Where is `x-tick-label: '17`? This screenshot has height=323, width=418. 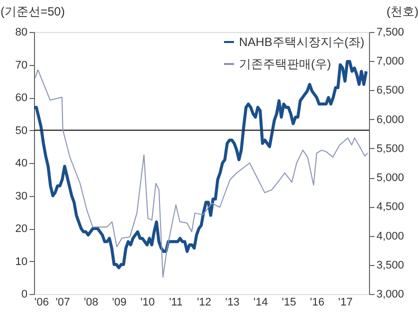
x-tick-label: '17 is located at coordinates (345, 302).